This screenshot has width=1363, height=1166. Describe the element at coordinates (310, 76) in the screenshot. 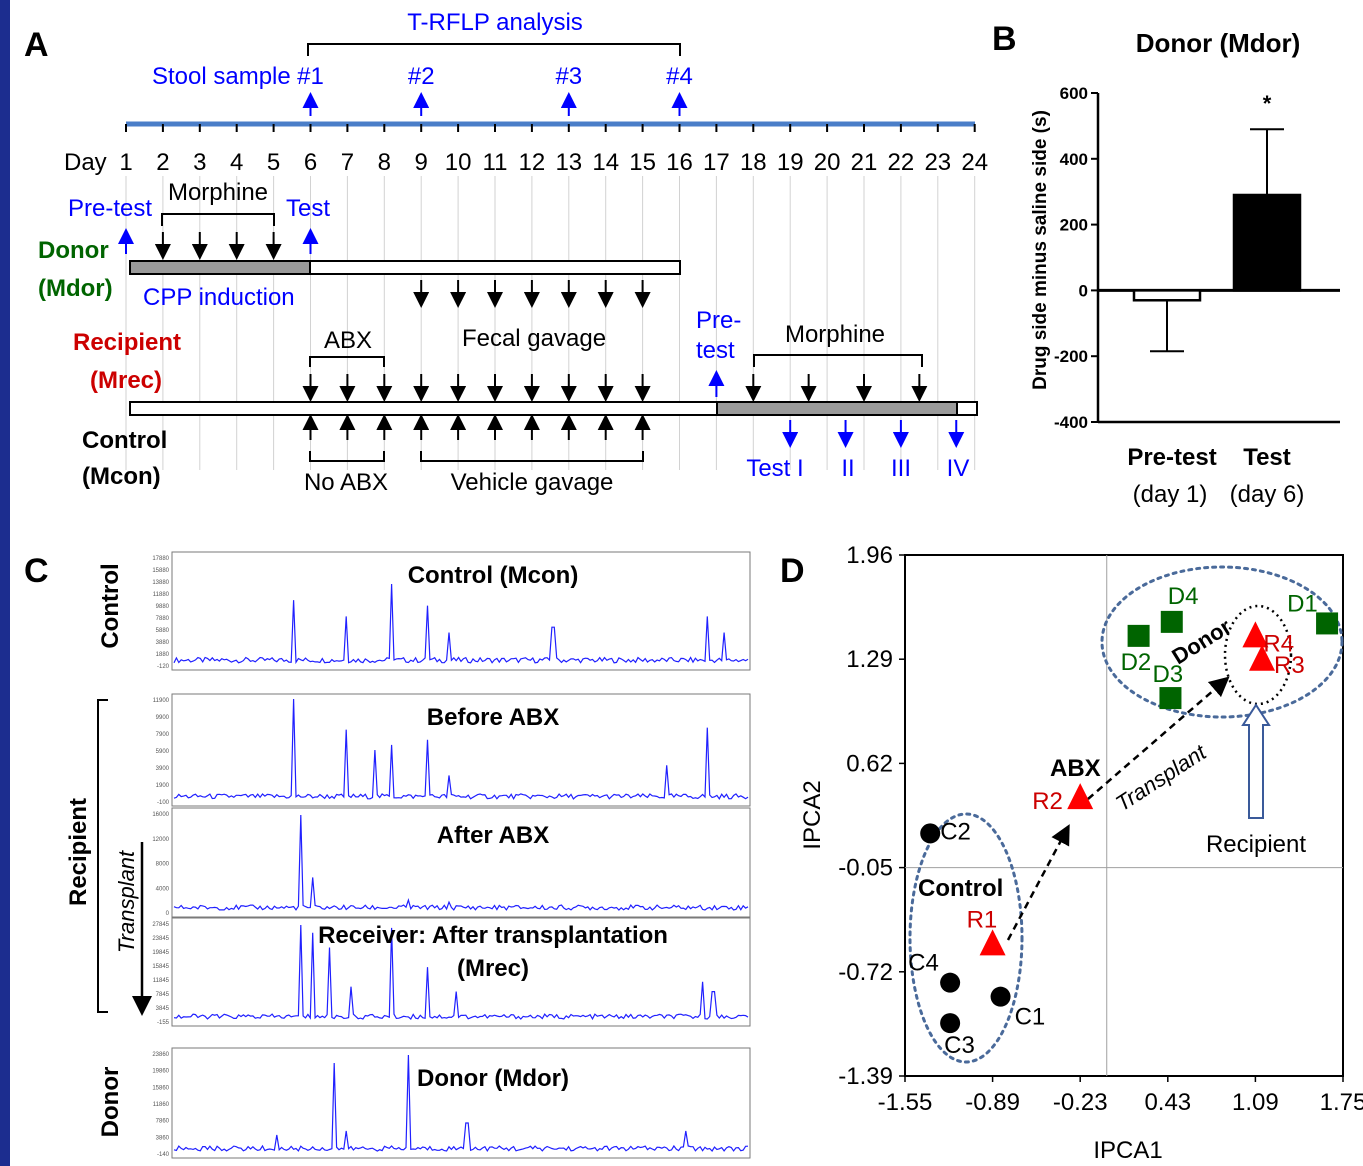

I see `stool-sample-number: #1` at that location.